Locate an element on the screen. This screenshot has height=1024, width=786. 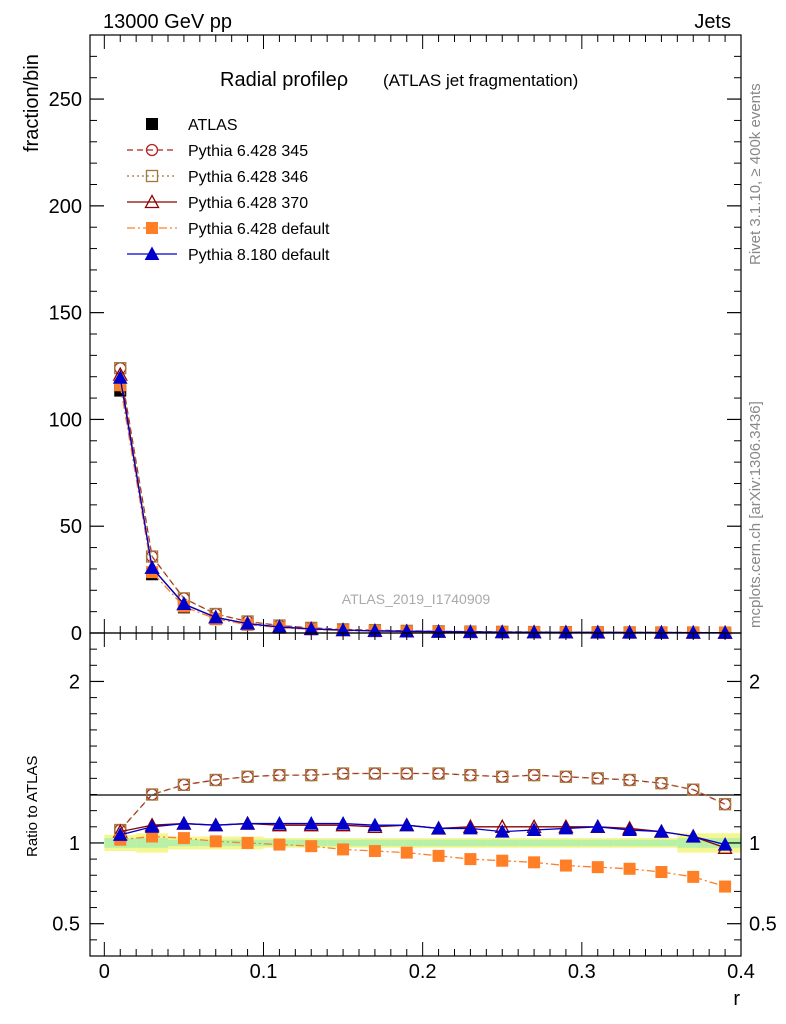
x-tick-label: 0.1 is located at coordinates (264, 972).